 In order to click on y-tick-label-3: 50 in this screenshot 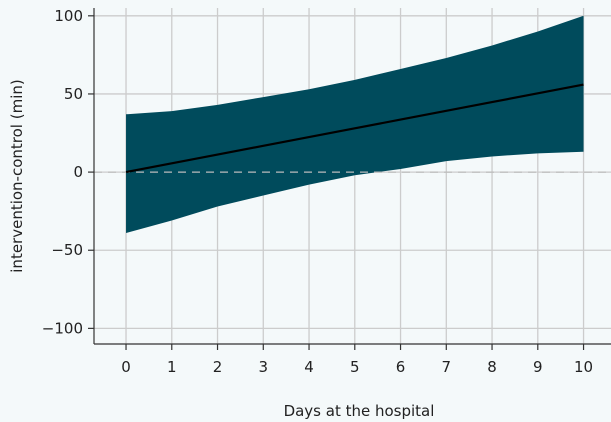, I will do `click(73, 94)`.